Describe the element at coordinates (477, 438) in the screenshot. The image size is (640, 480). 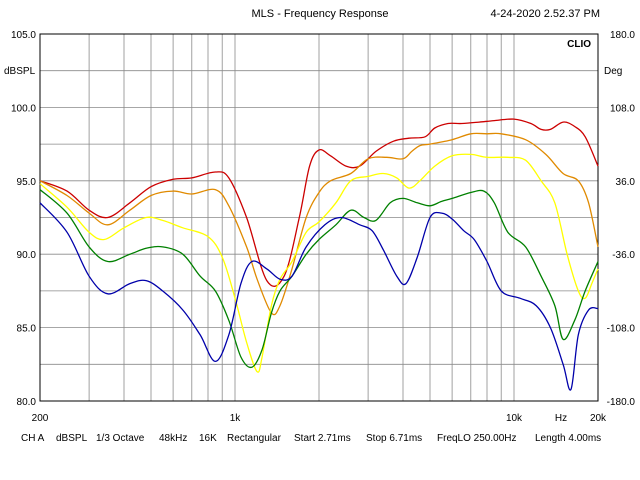
I see `footer-setting: FreqLO 250.00Hz` at that location.